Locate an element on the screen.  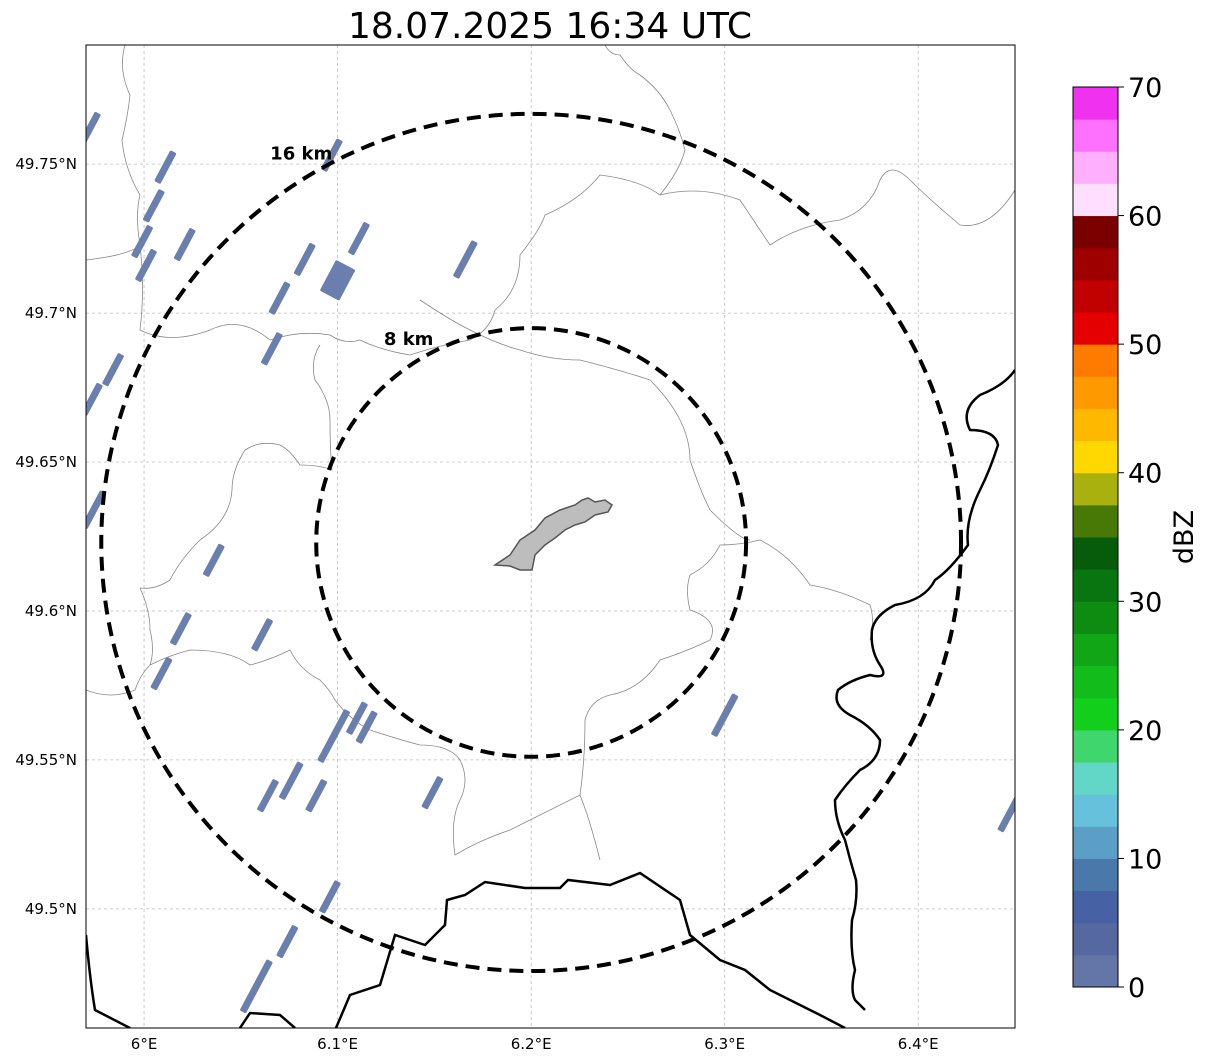
colorbar-tick-label: 30 is located at coordinates (1145, 602).